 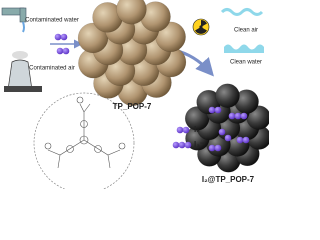 I want to click on label: Contaminated air, so click(x=52, y=69).